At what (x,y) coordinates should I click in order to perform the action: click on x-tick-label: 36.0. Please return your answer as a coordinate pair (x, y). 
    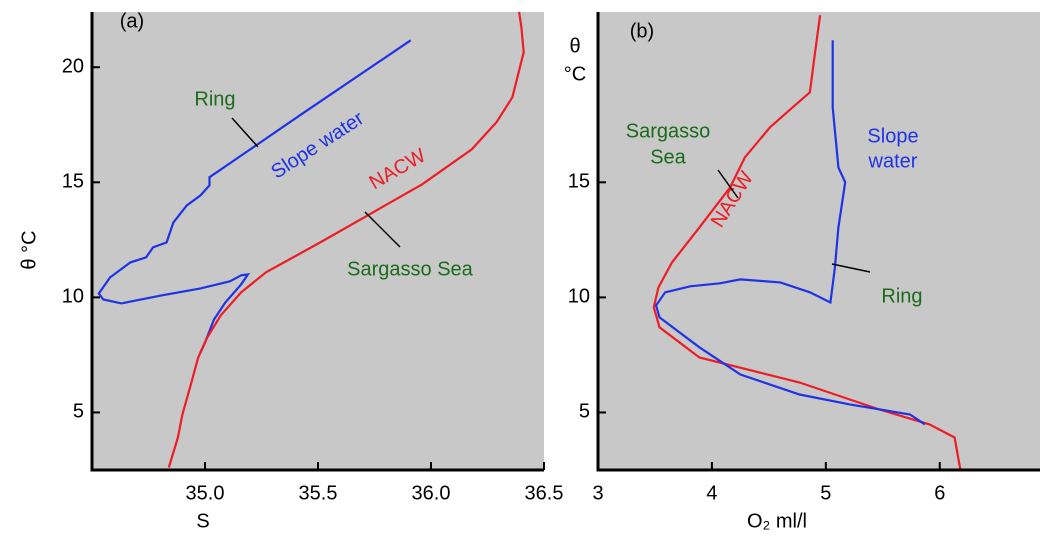
    Looking at the image, I should click on (431, 493).